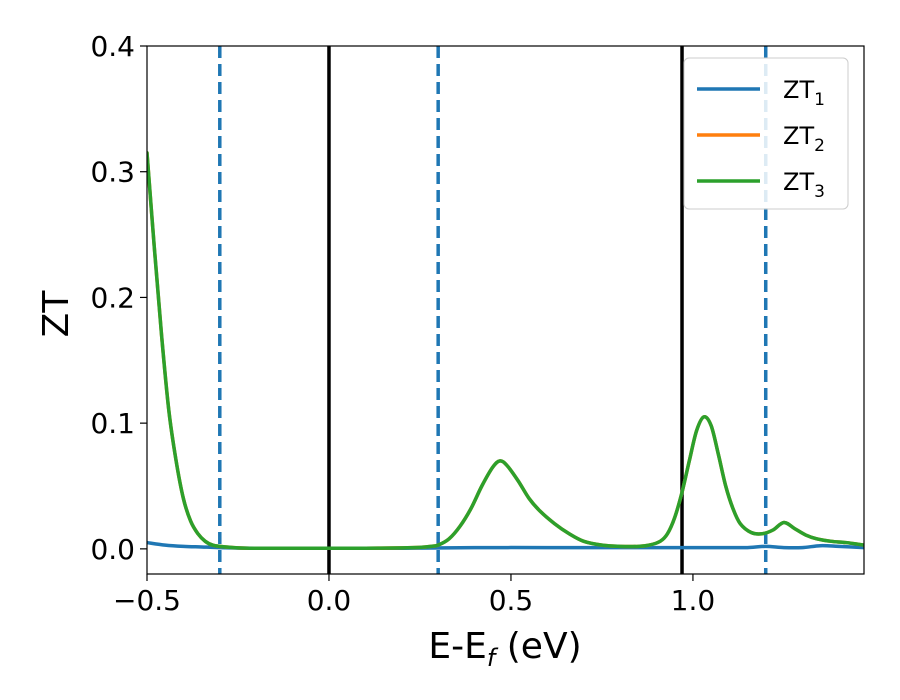 The width and height of the screenshot is (900, 700). I want to click on legend-label-zt2: ZT2, so click(804, 139).